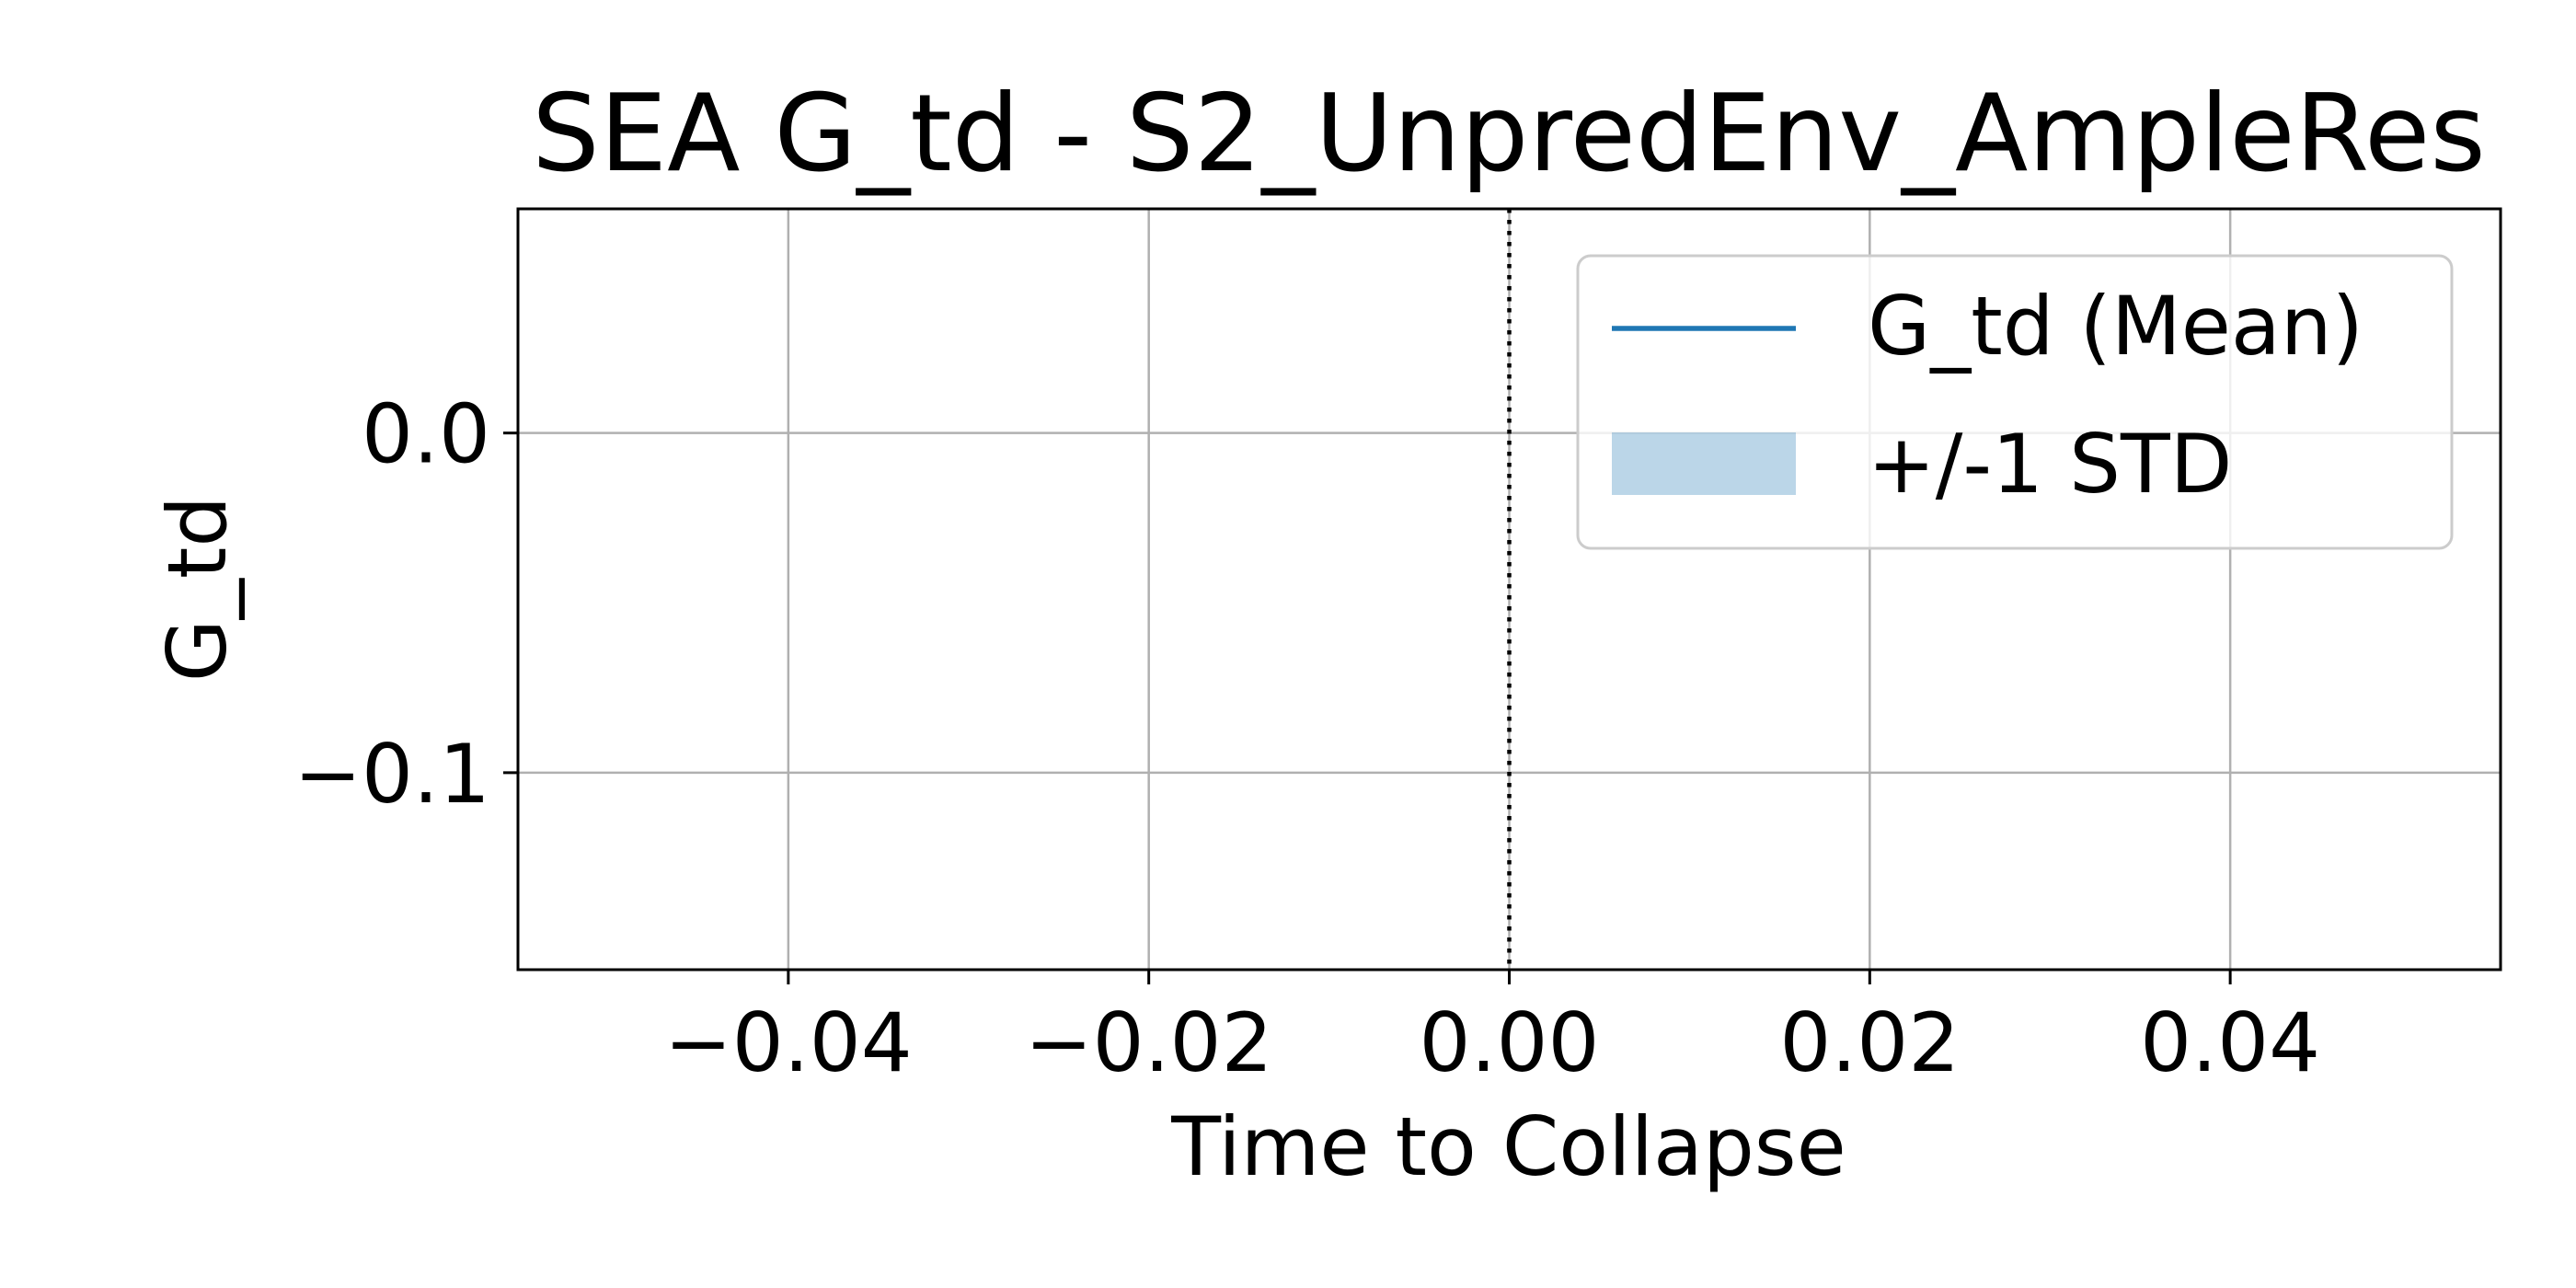 Image resolution: width=2576 pixels, height=1288 pixels. Describe the element at coordinates (2230, 1042) in the screenshot. I see `x-tick-label: 0.04` at that location.